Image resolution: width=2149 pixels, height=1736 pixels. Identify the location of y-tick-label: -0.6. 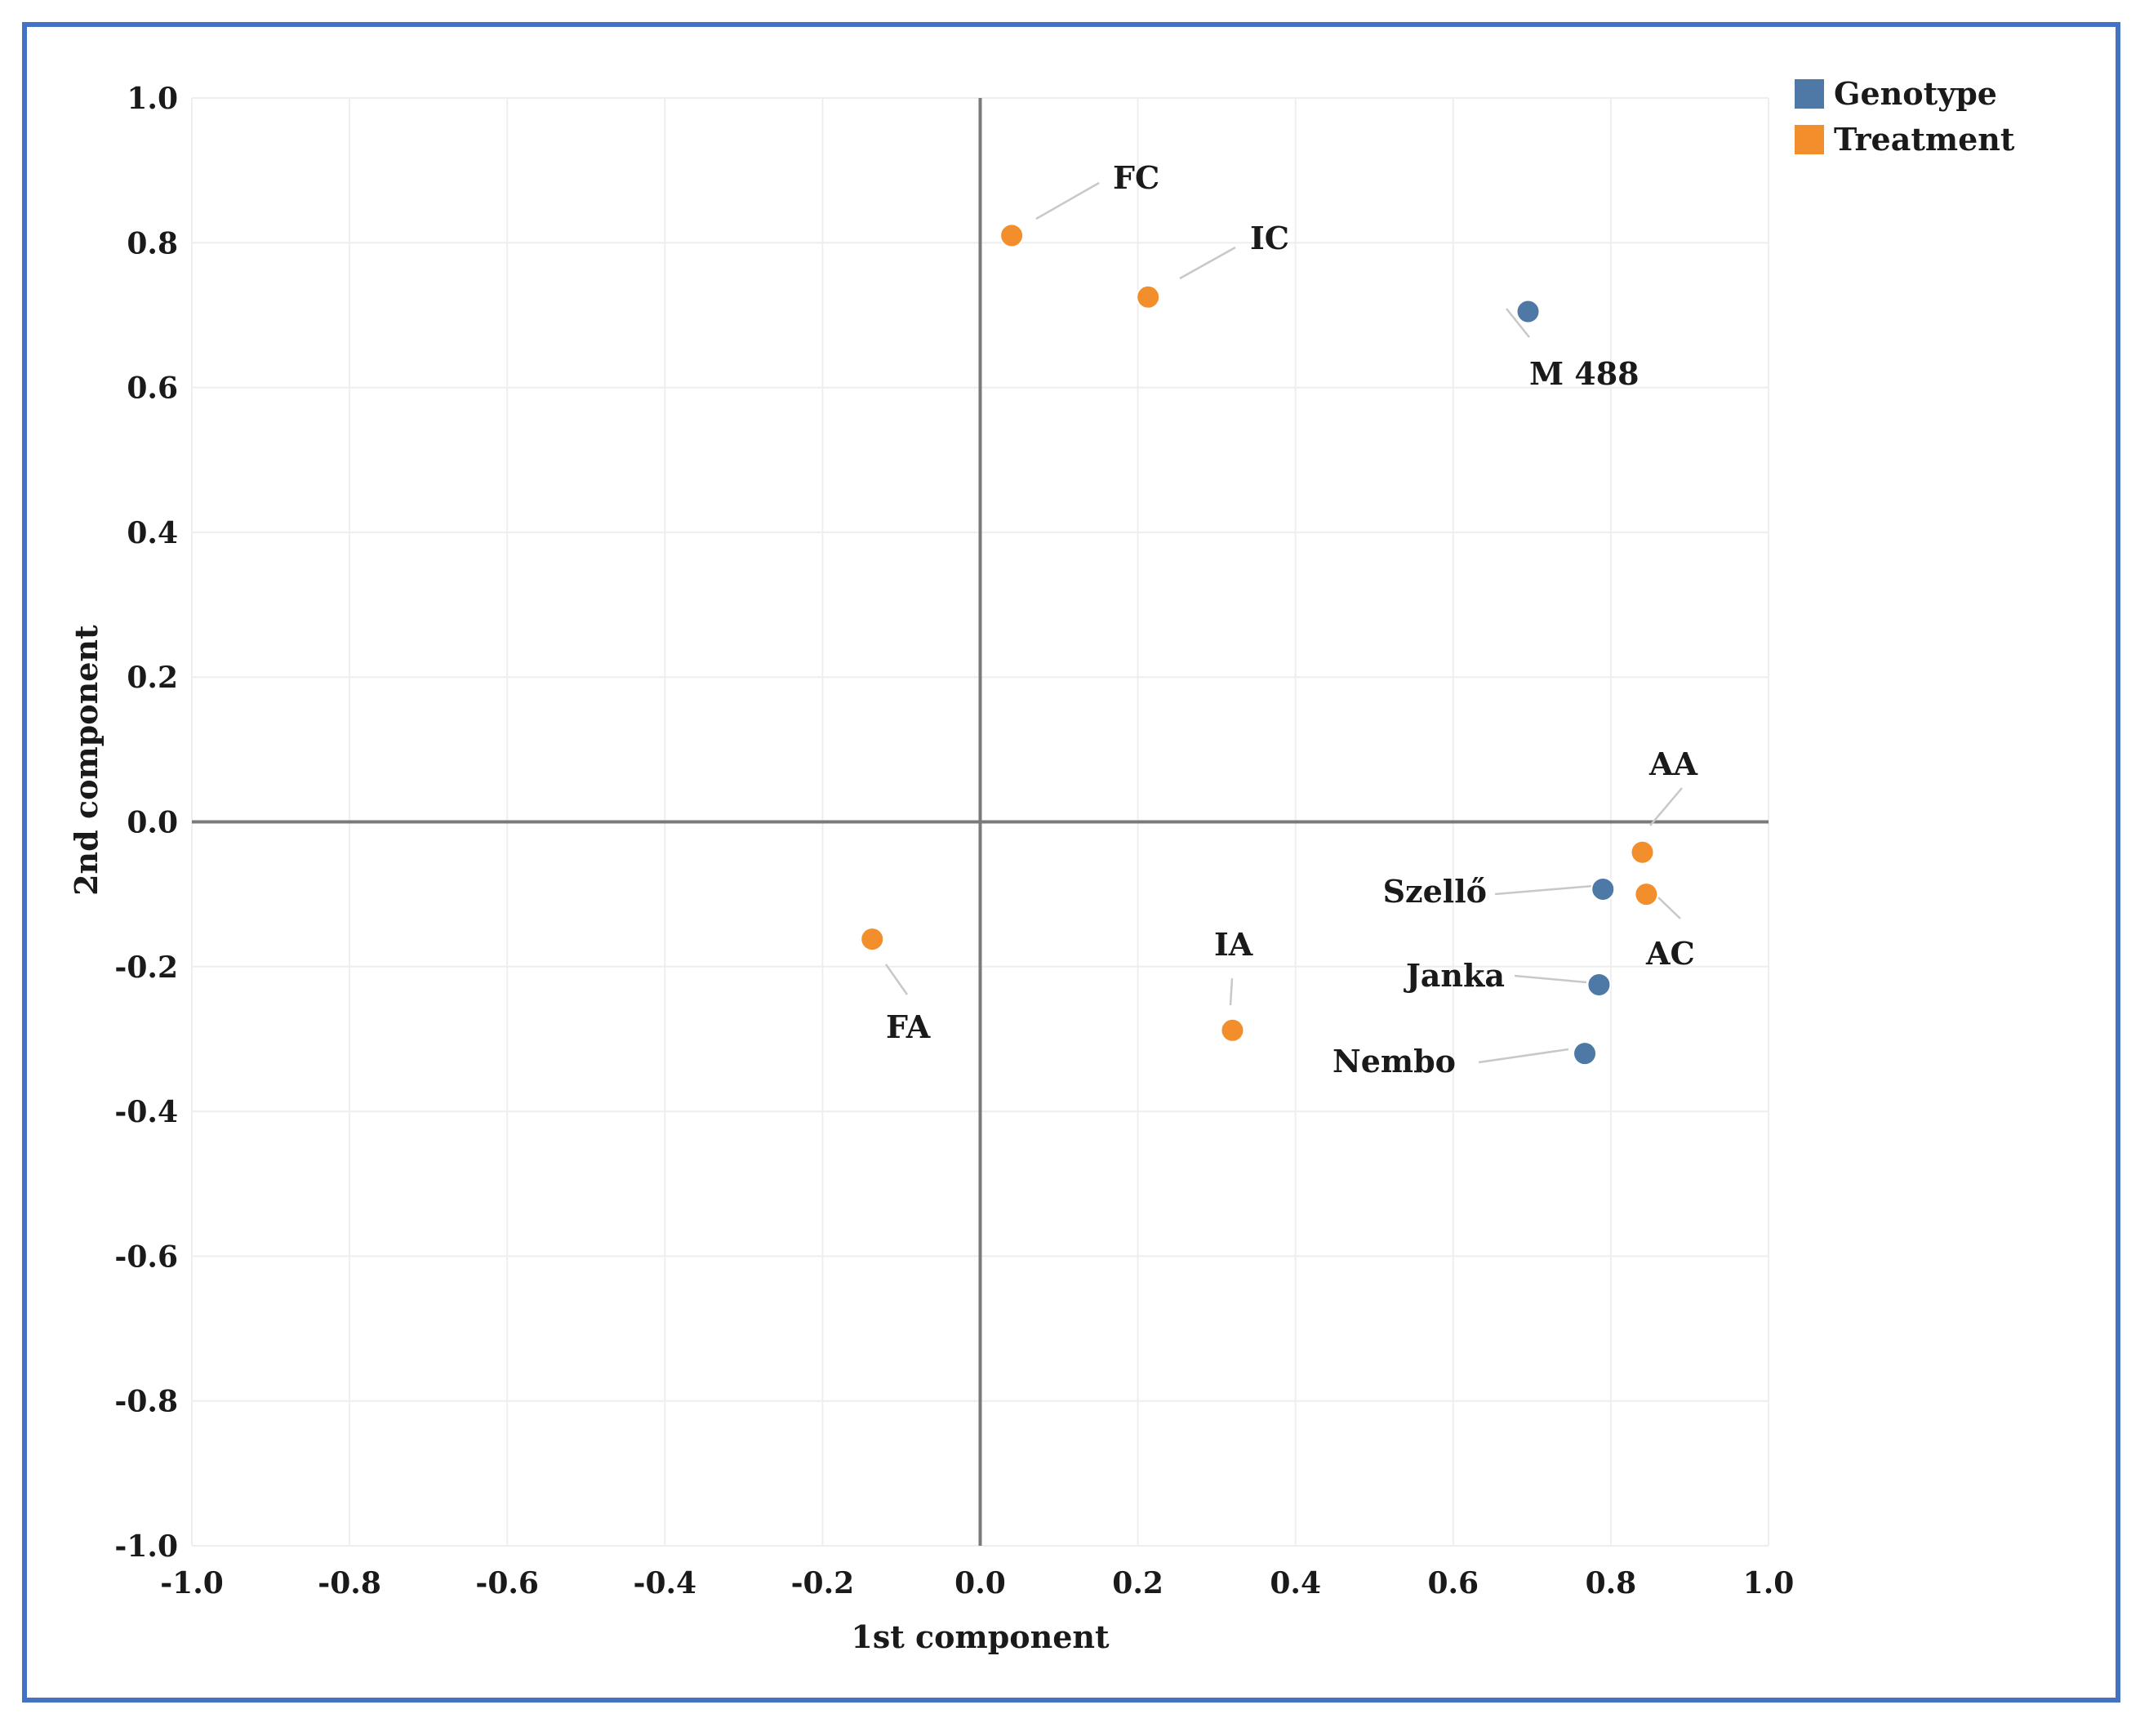
(146, 1257).